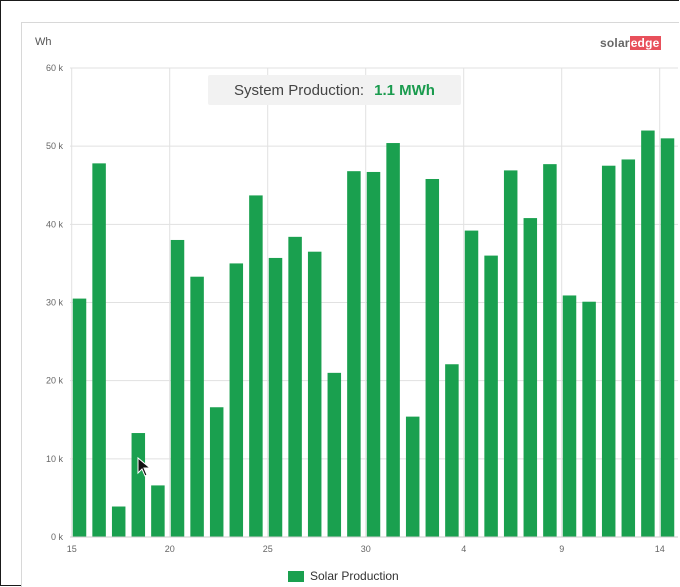 The width and height of the screenshot is (680, 587). I want to click on brand-logo-part1: solar, so click(615, 43).